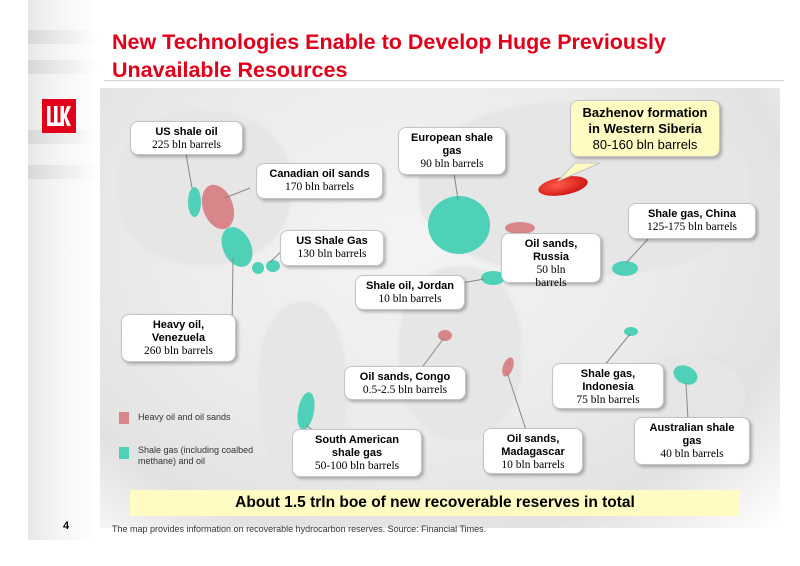 The image size is (800, 566). Describe the element at coordinates (493, 278) in the screenshot. I see `blob-shale-oil-jordan` at that location.